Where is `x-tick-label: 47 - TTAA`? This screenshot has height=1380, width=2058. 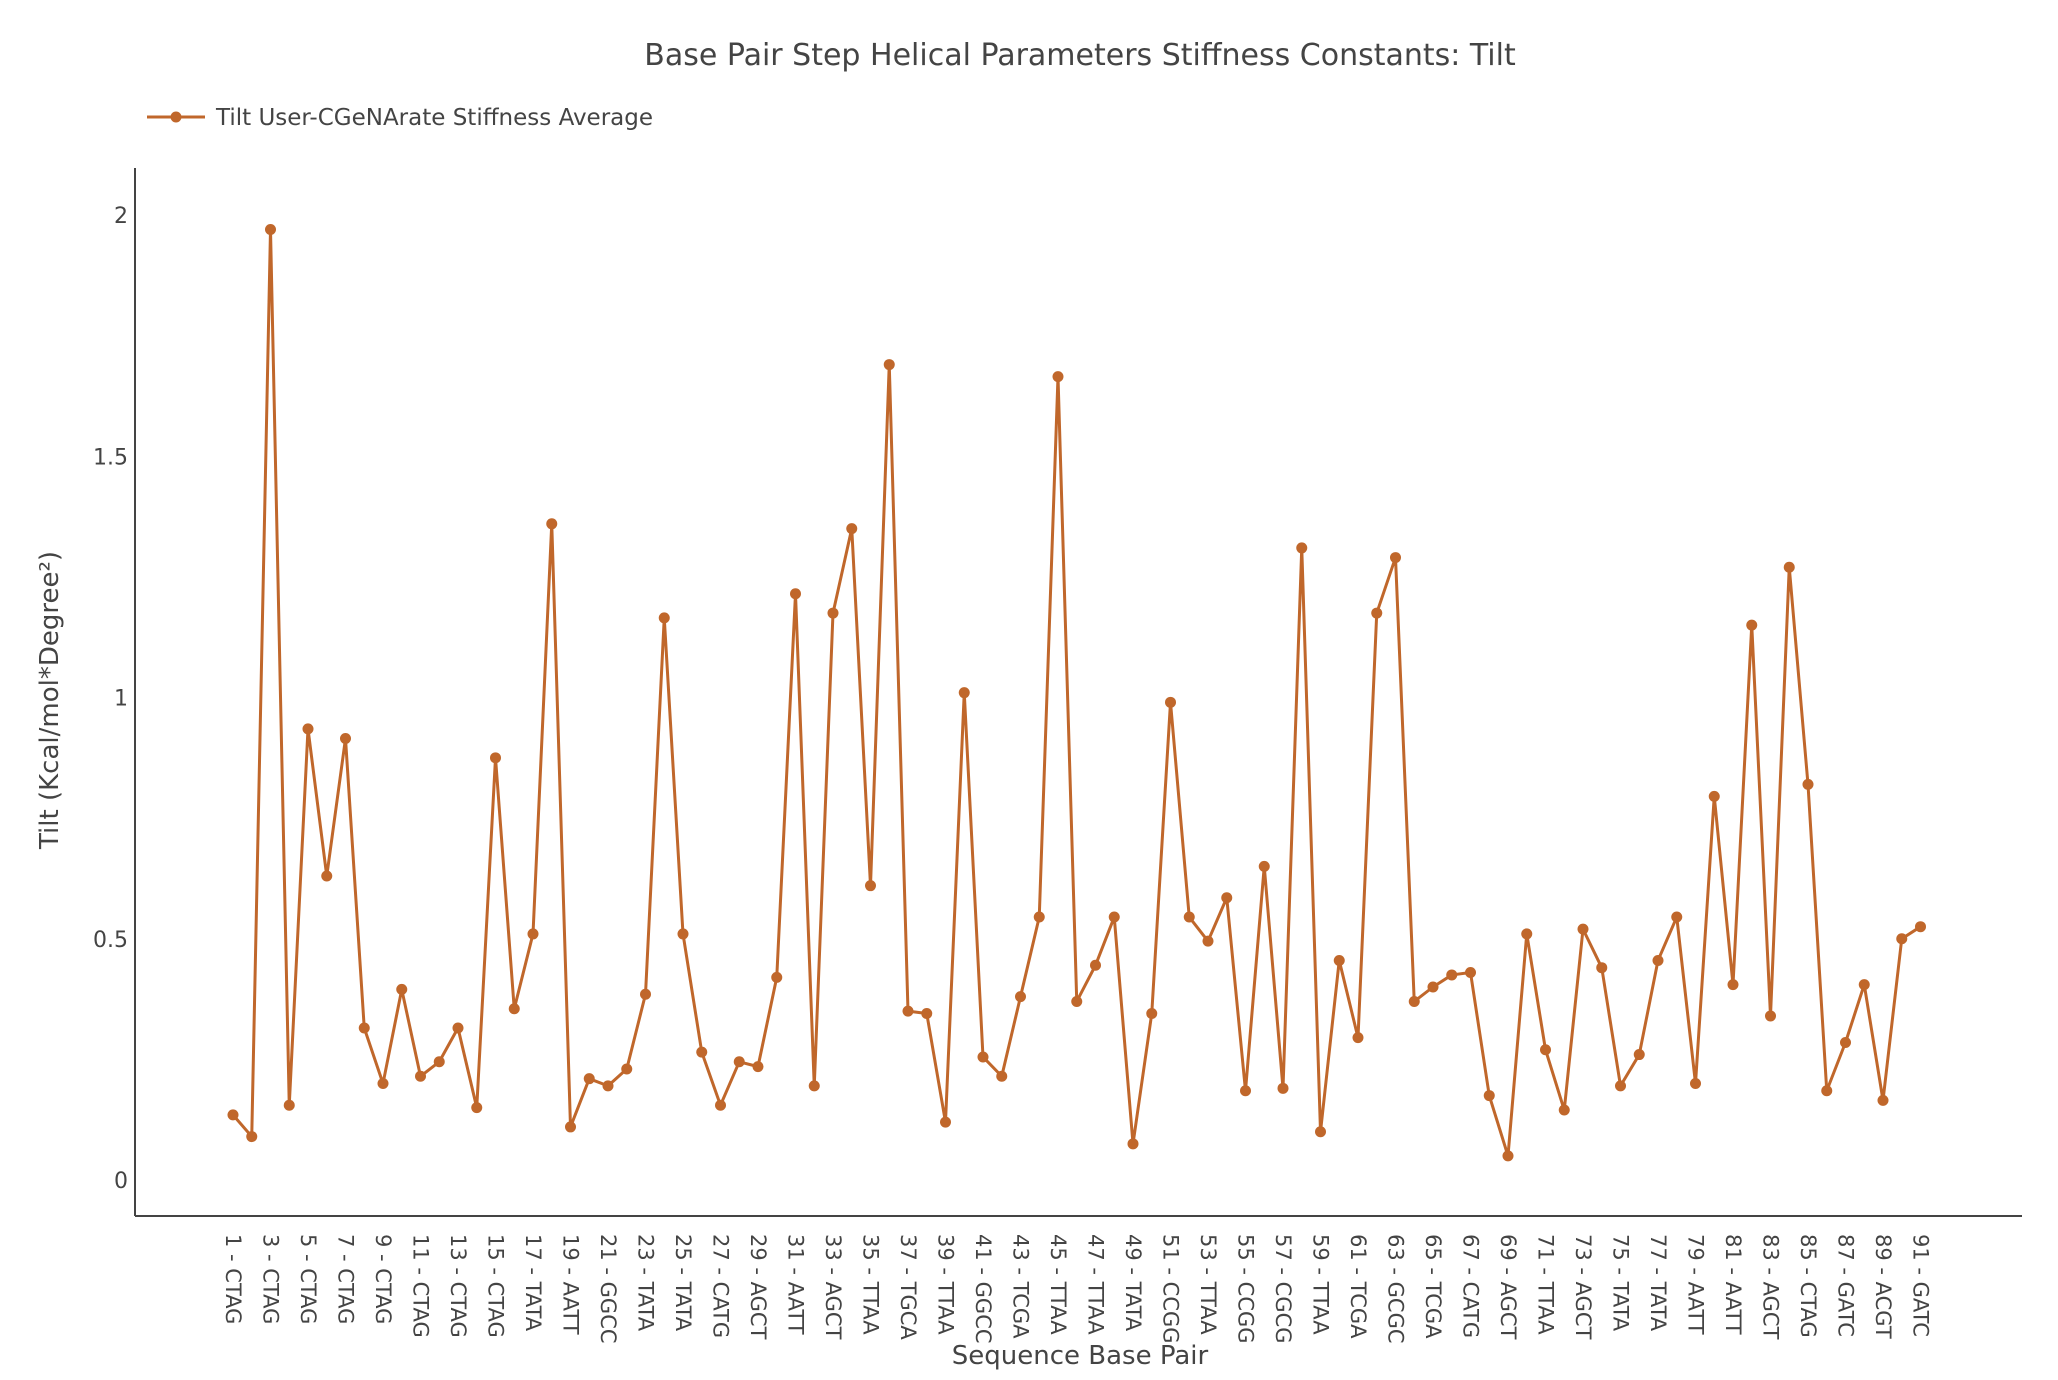 x-tick-label: 47 - TTAA is located at coordinates (1096, 1284).